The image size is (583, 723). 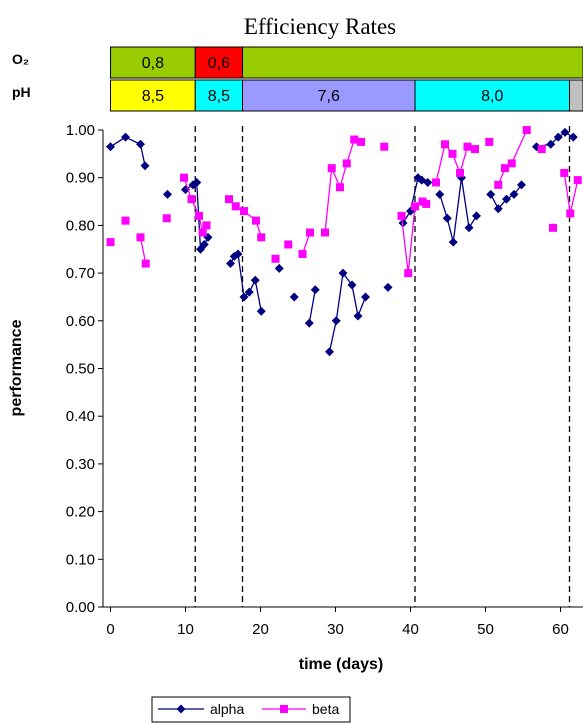 What do you see at coordinates (410, 629) in the screenshot?
I see `x-tick-label: 40` at bounding box center [410, 629].